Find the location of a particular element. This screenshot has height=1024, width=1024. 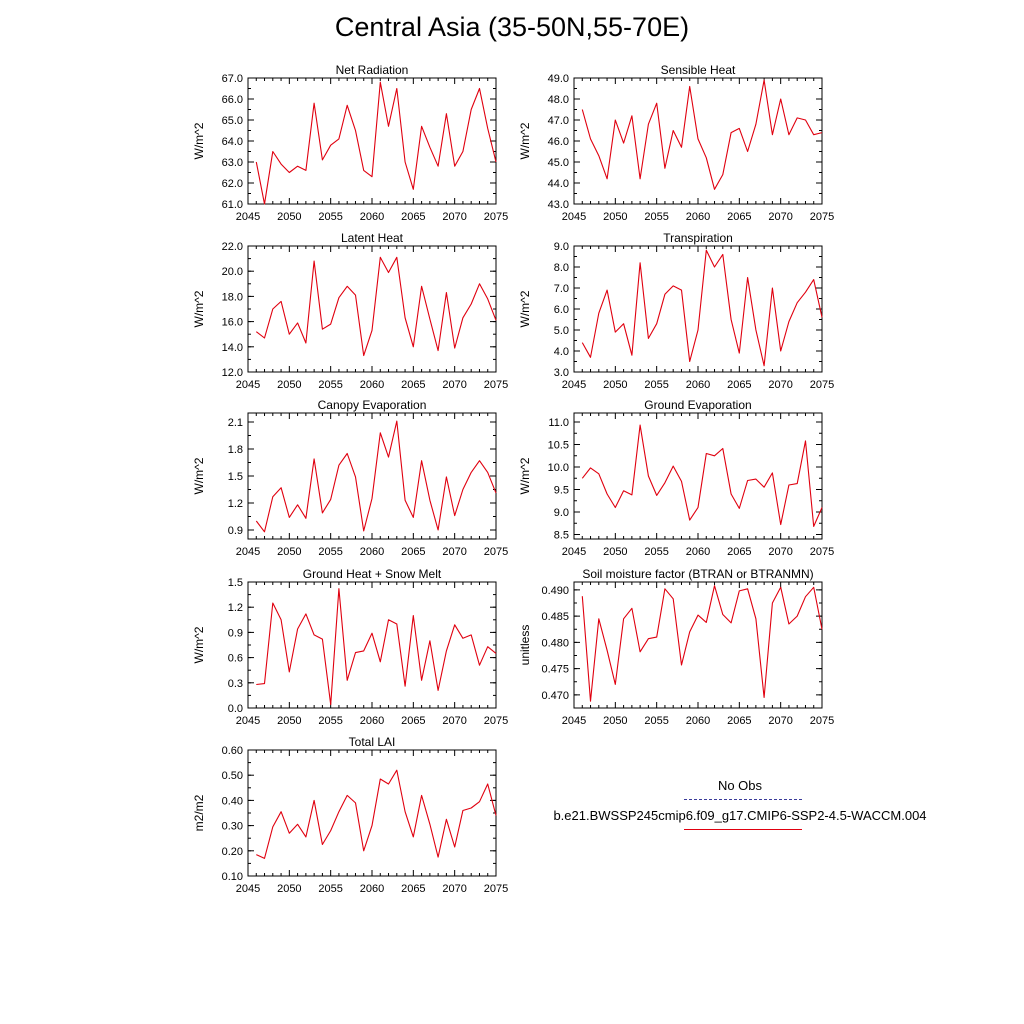

y-tick-label: 66.0 is located at coordinates (232, 100).